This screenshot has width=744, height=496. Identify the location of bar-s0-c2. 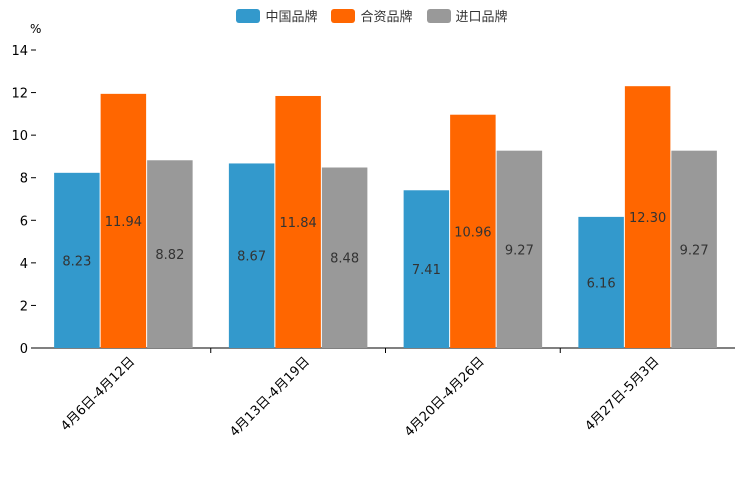
(426, 269).